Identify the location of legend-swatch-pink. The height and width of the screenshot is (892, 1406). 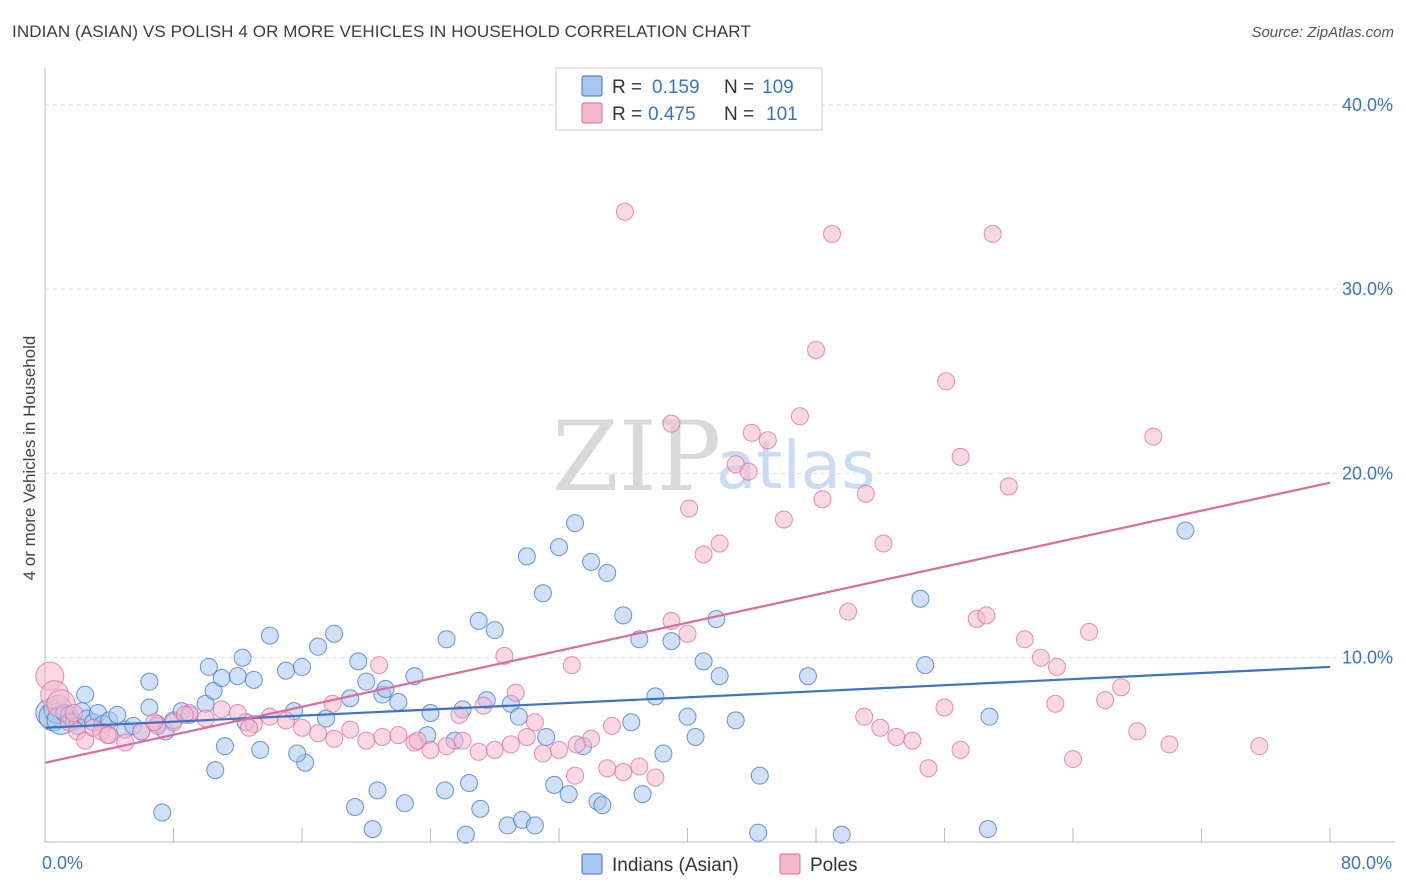
(592, 113).